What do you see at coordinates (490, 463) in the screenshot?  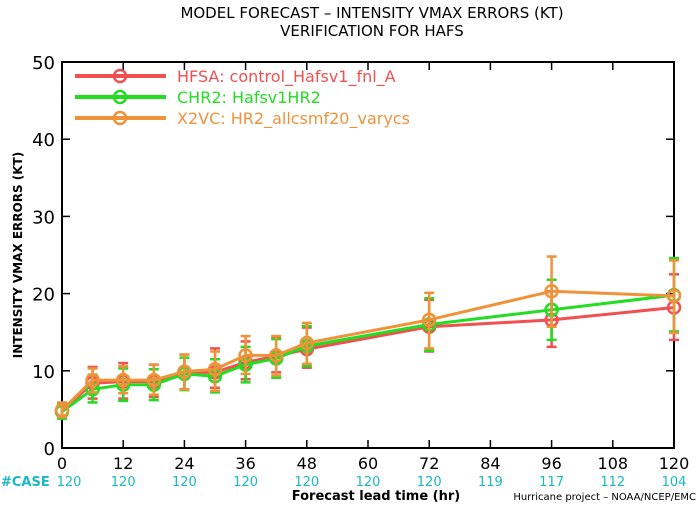 I see `x-tick-label: 84` at bounding box center [490, 463].